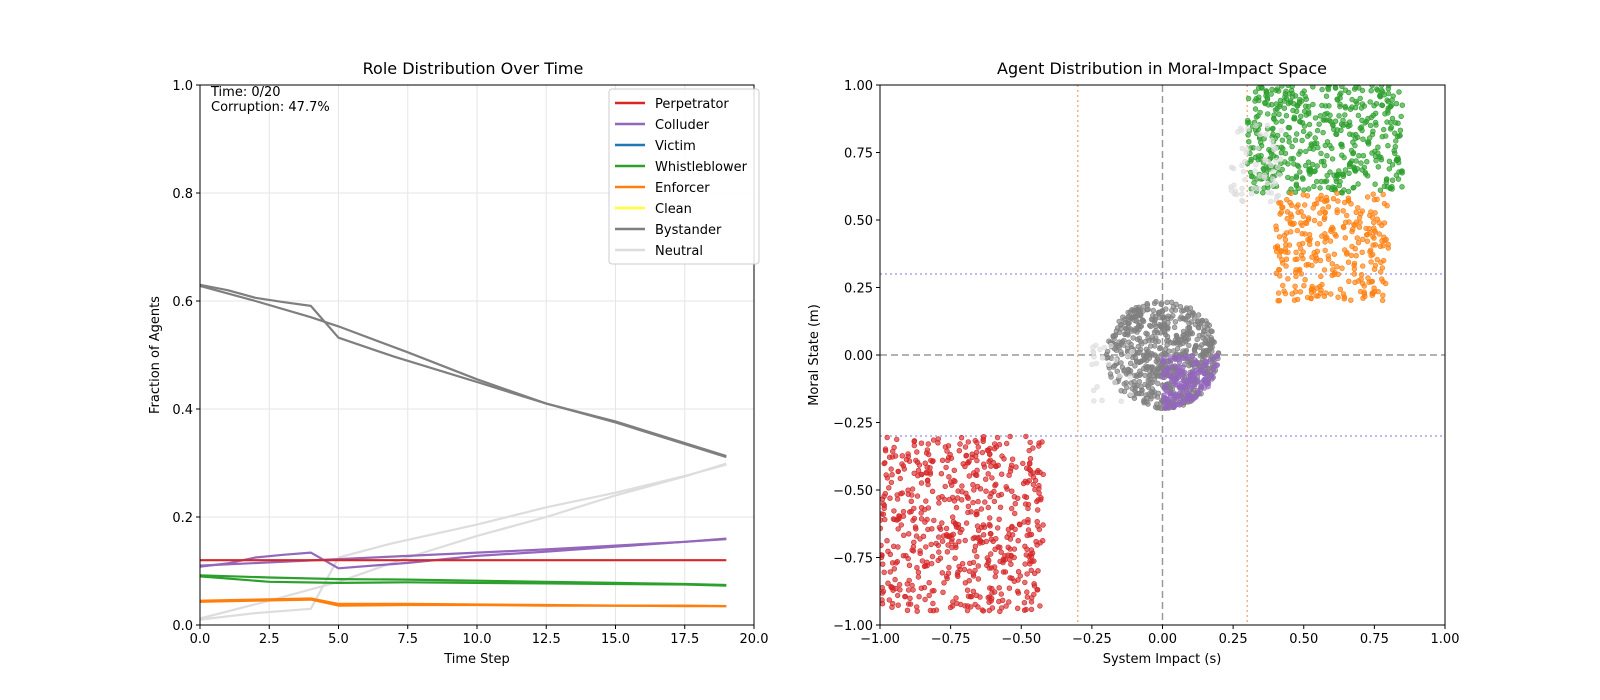 The width and height of the screenshot is (1600, 700). Describe the element at coordinates (682, 188) in the screenshot. I see `legend-label-enforcer: Enforcer` at that location.